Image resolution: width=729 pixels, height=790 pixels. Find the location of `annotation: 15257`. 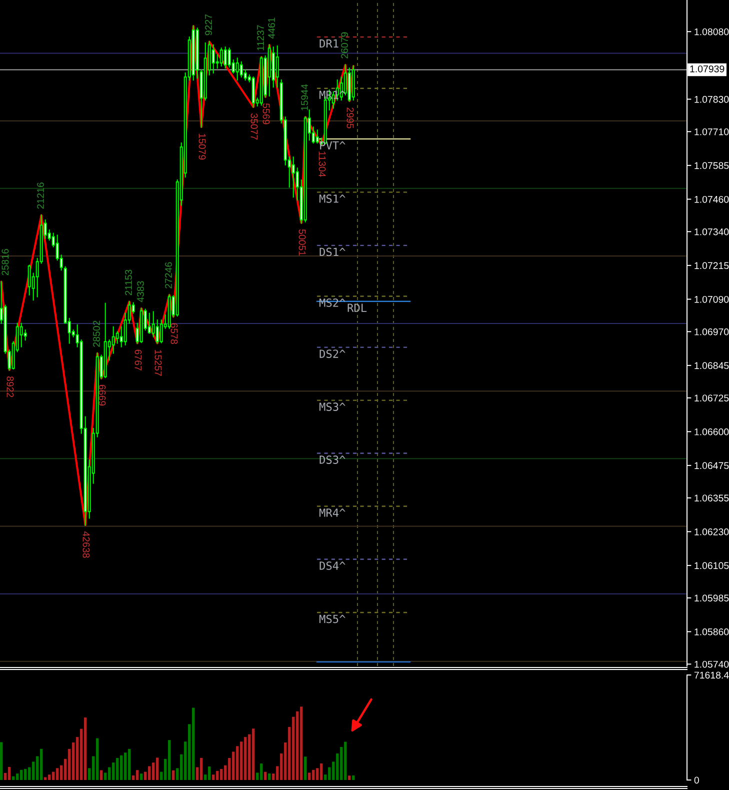

annotation: 15257 is located at coordinates (158, 363).